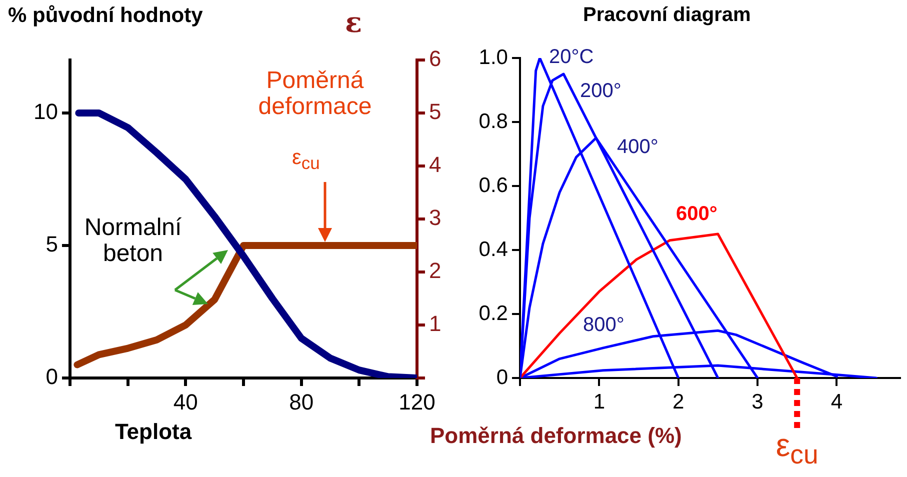  I want to click on series-label: 800°, so click(603, 325).